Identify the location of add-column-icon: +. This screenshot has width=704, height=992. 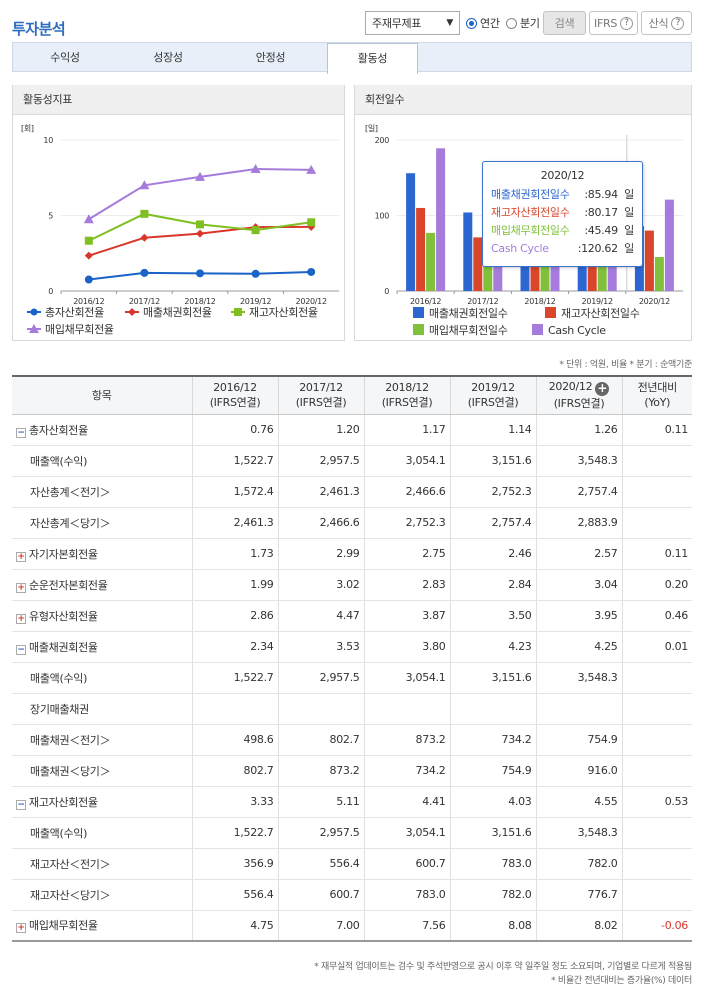
(602, 389).